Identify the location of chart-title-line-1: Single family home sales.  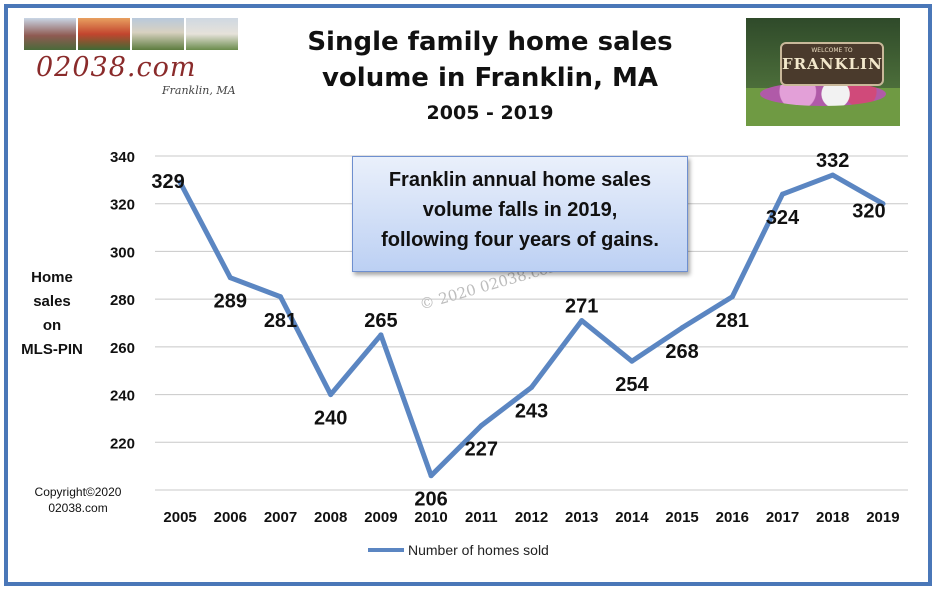
(490, 42).